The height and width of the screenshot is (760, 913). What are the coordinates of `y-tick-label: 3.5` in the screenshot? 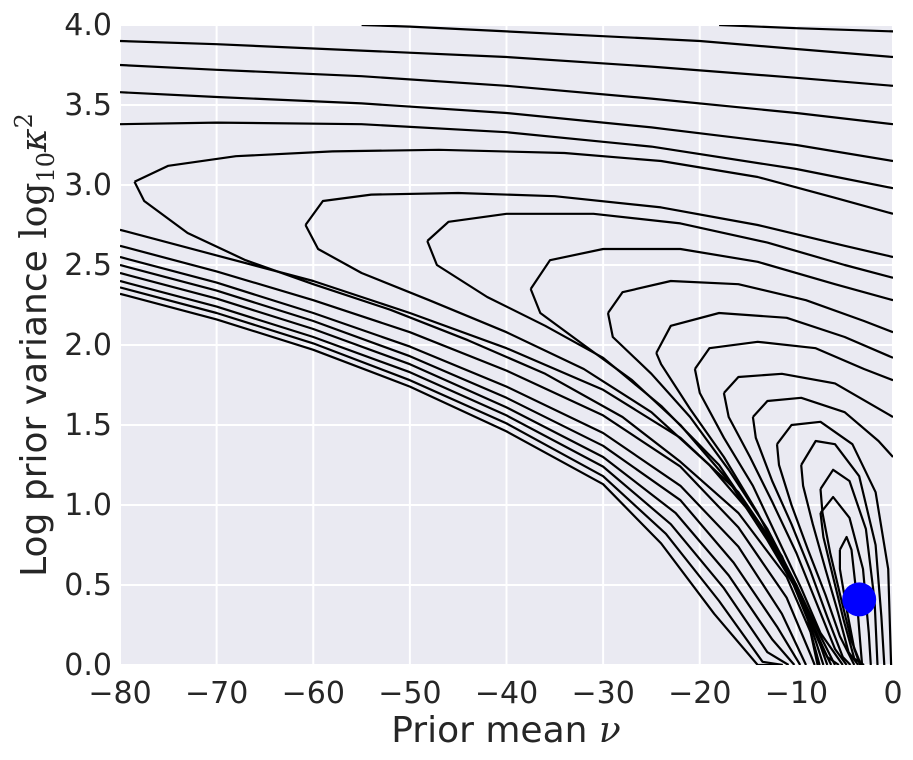 It's located at (88, 105).